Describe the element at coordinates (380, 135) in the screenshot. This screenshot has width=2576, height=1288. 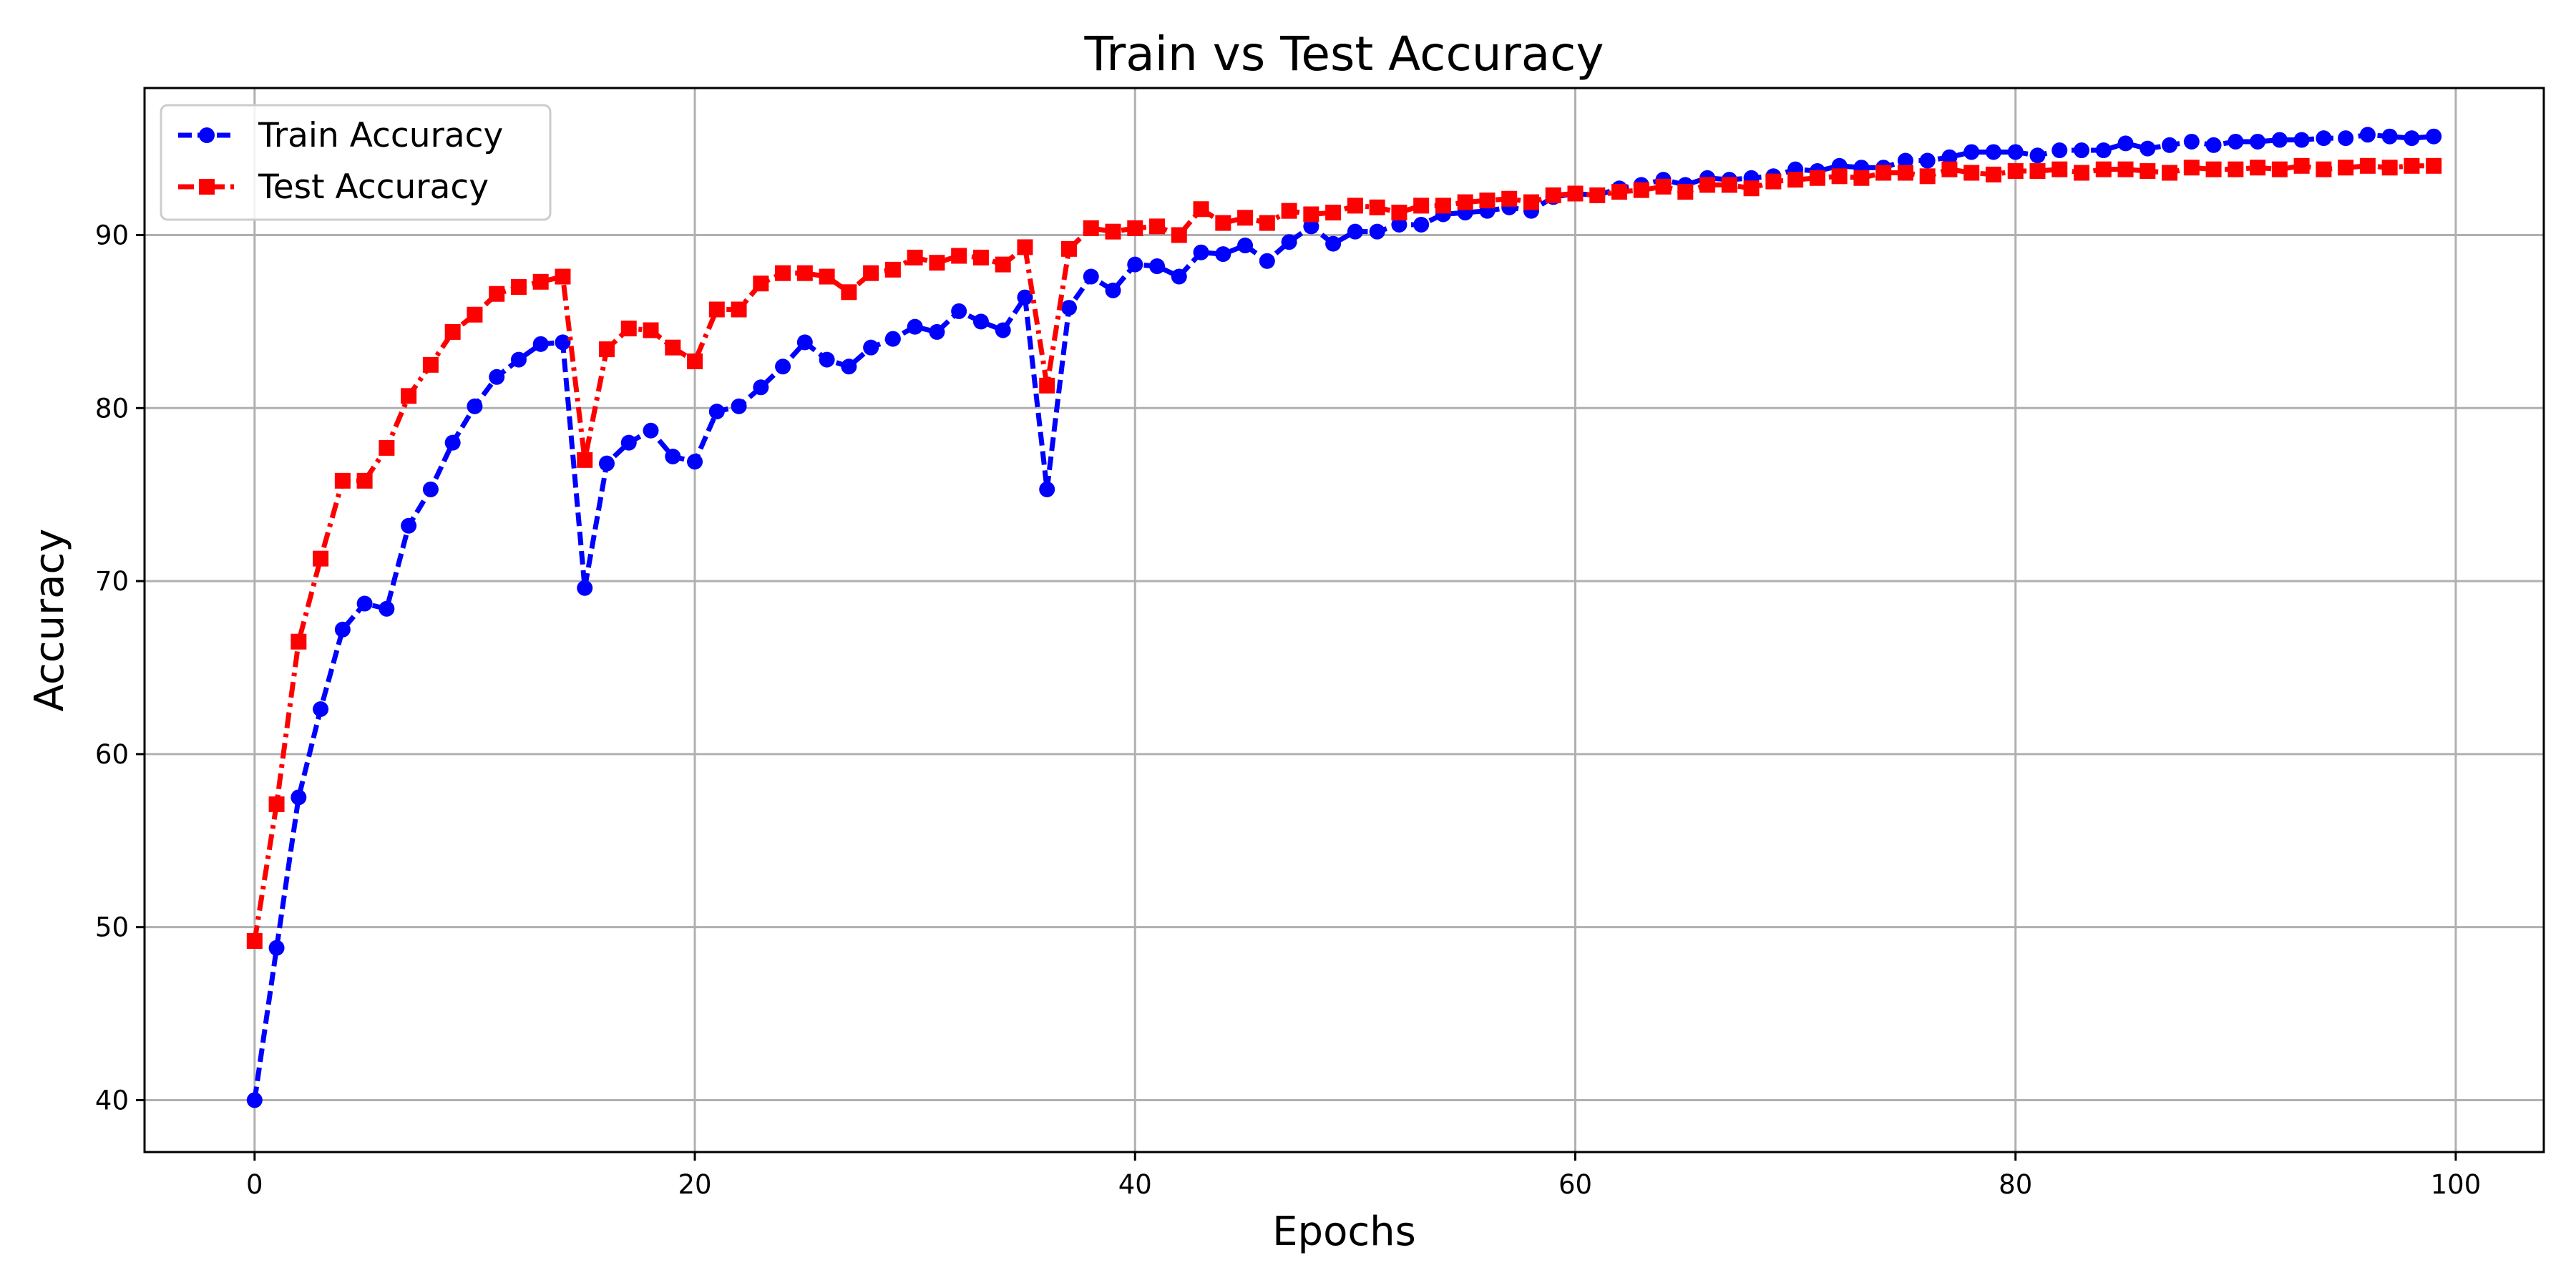
I see `legend-label: Train Accuracy` at that location.